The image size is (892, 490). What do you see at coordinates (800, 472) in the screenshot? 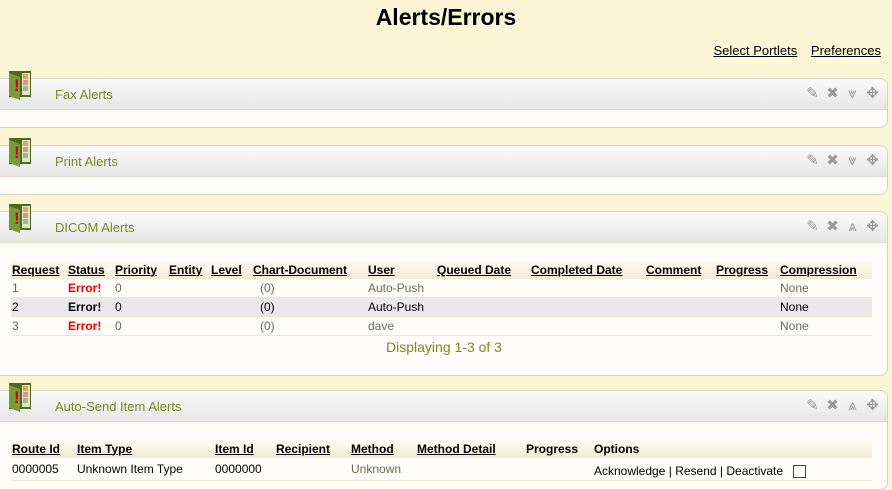
I see `select-checkbox` at bounding box center [800, 472].